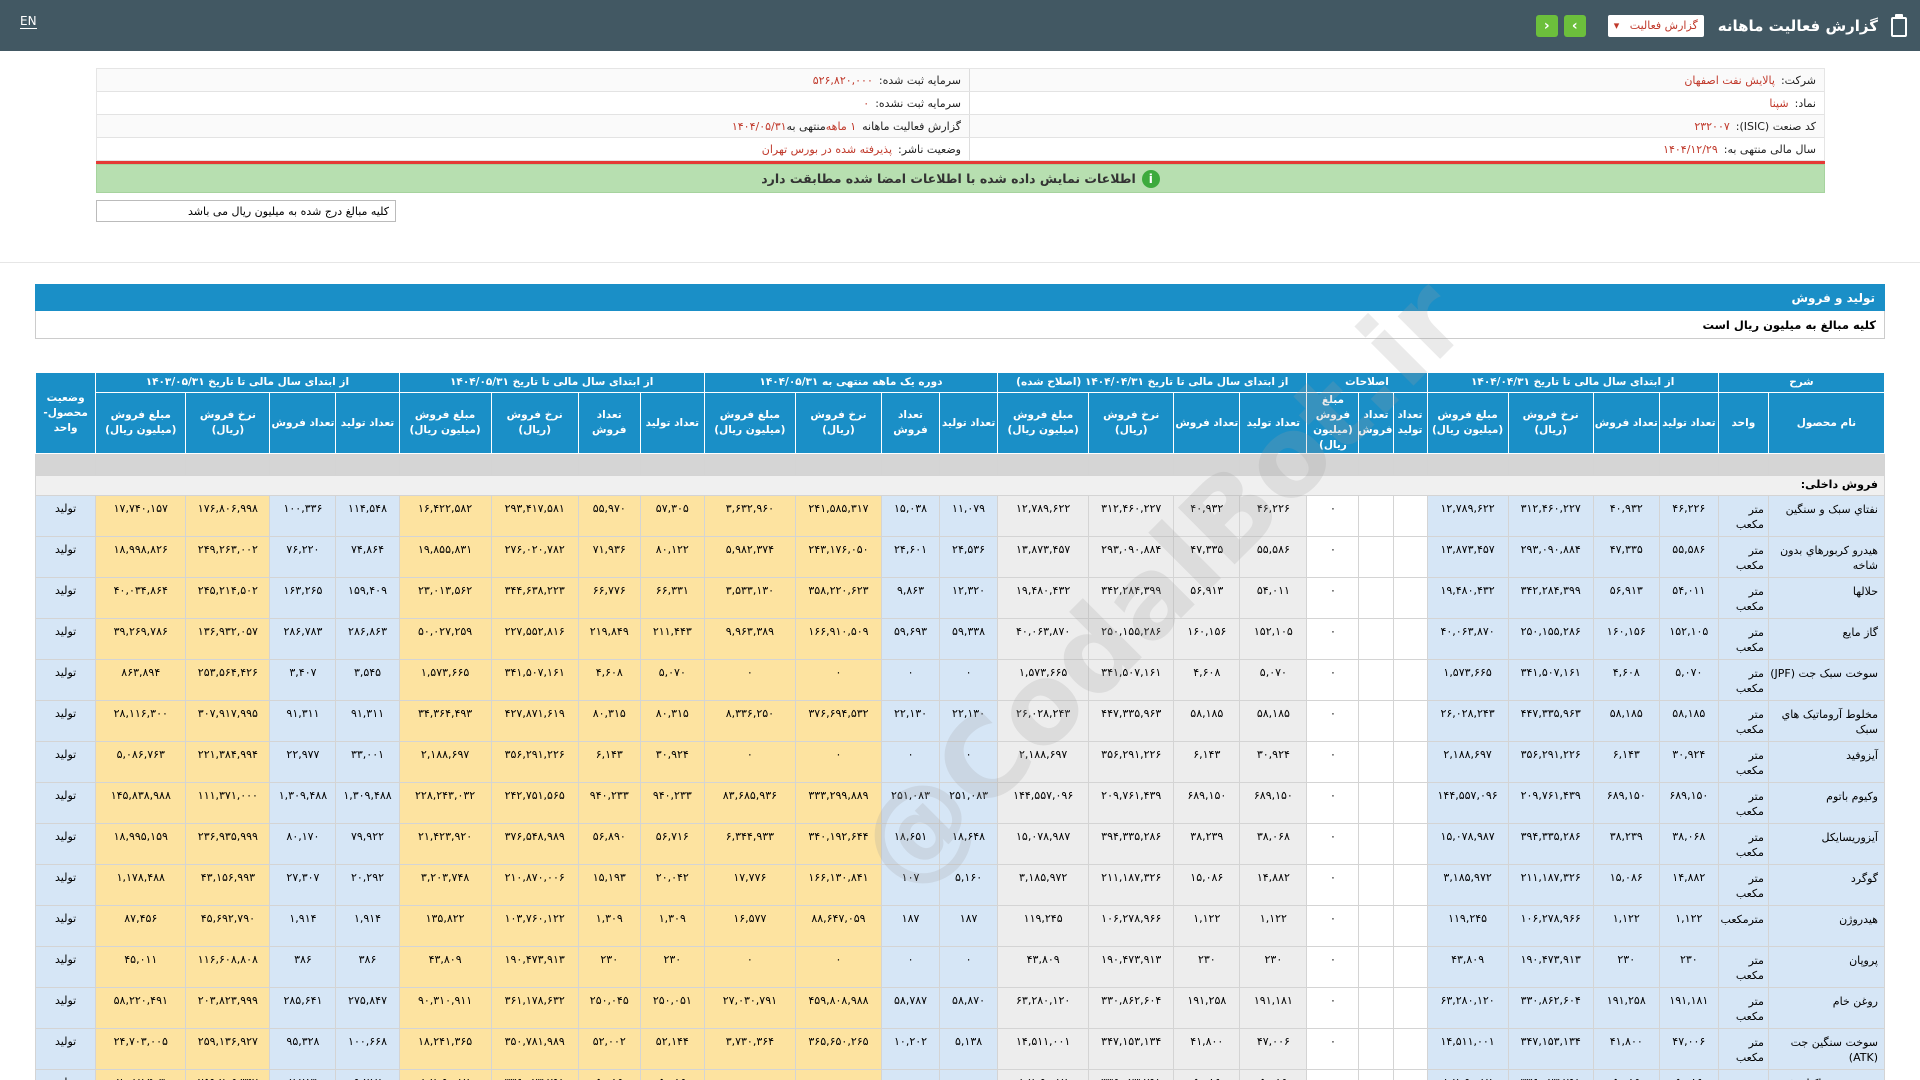 The height and width of the screenshot is (1080, 1920). Describe the element at coordinates (228, 557) in the screenshot. I see `table-cell: ۲۴۹,۲۶۳,۰۰۲` at that location.